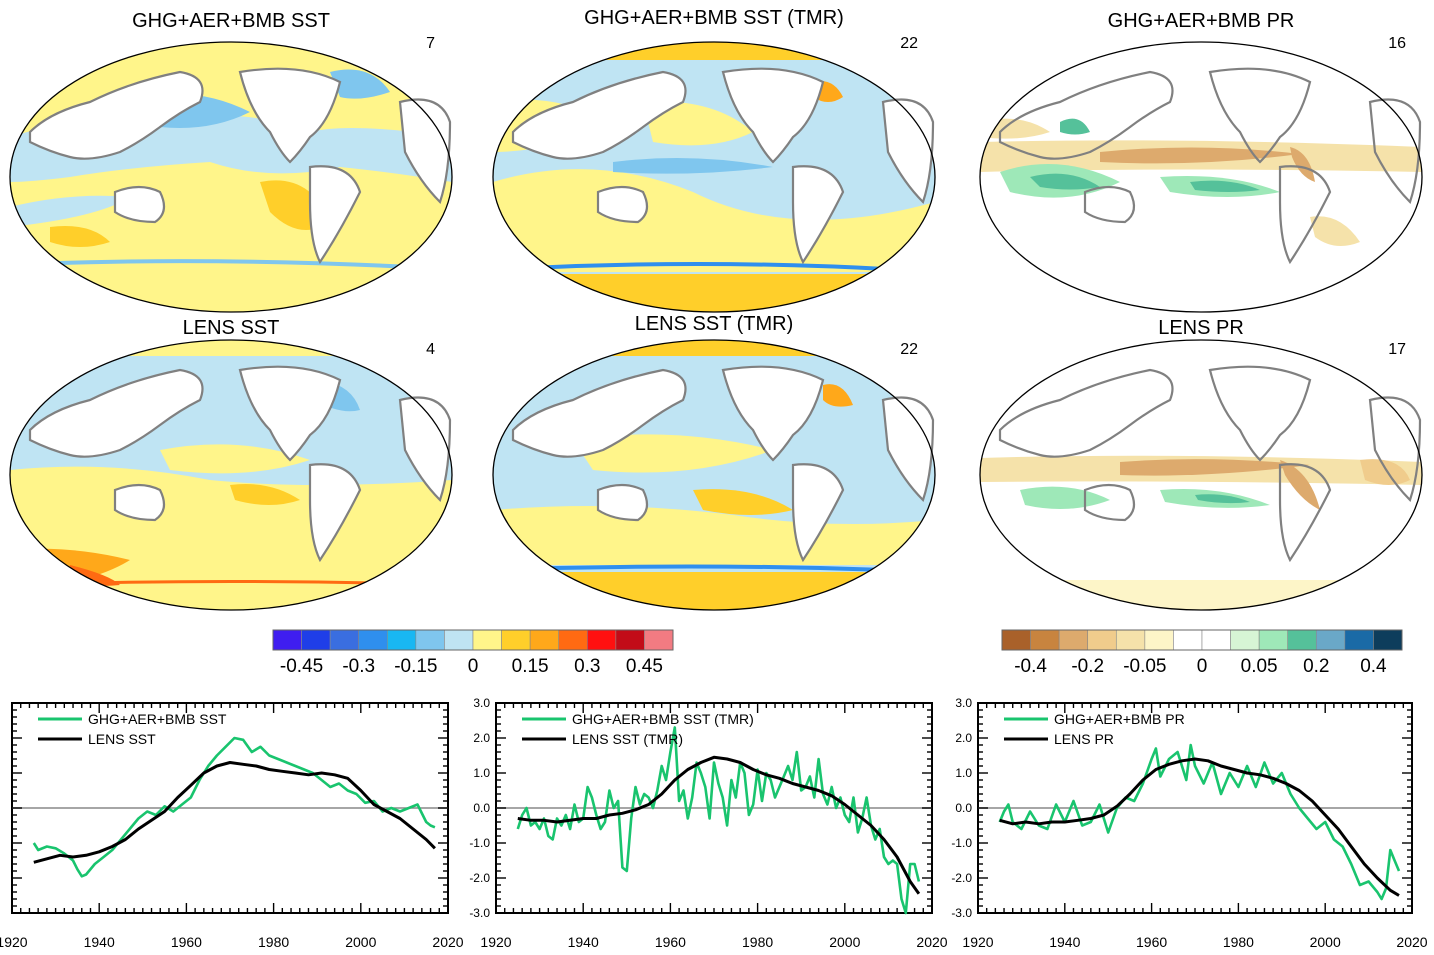 The width and height of the screenshot is (1434, 955). I want to click on map-title: GHG+AER+BMB SST, so click(231, 21).